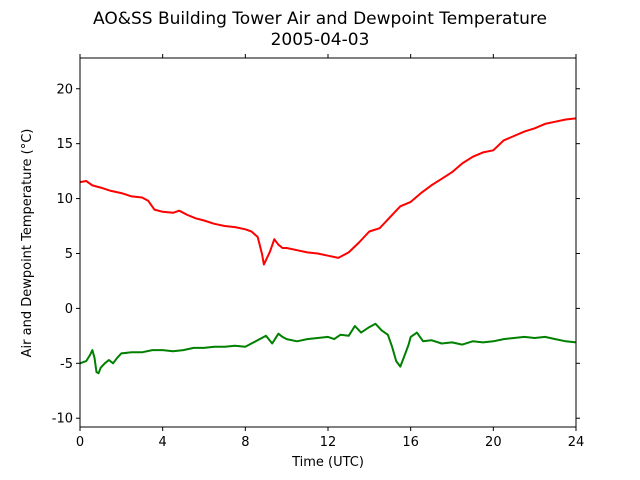  What do you see at coordinates (328, 442) in the screenshot?
I see `x-tick-label: 12` at bounding box center [328, 442].